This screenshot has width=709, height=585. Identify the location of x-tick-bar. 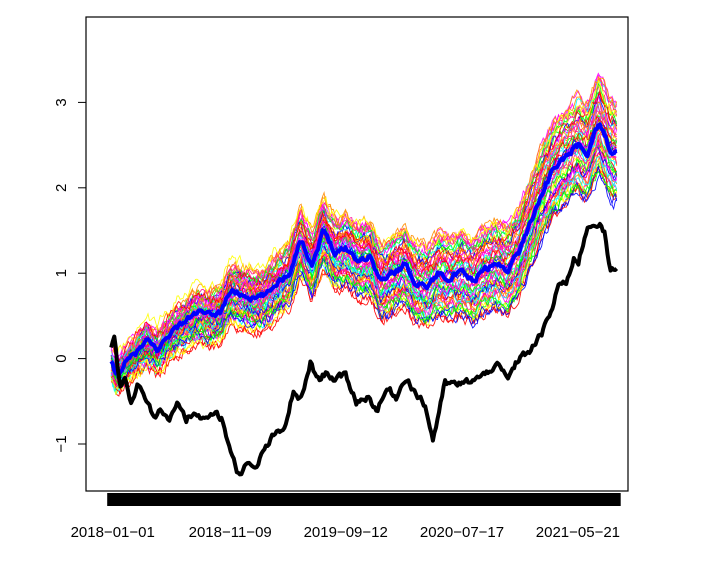
(364, 499).